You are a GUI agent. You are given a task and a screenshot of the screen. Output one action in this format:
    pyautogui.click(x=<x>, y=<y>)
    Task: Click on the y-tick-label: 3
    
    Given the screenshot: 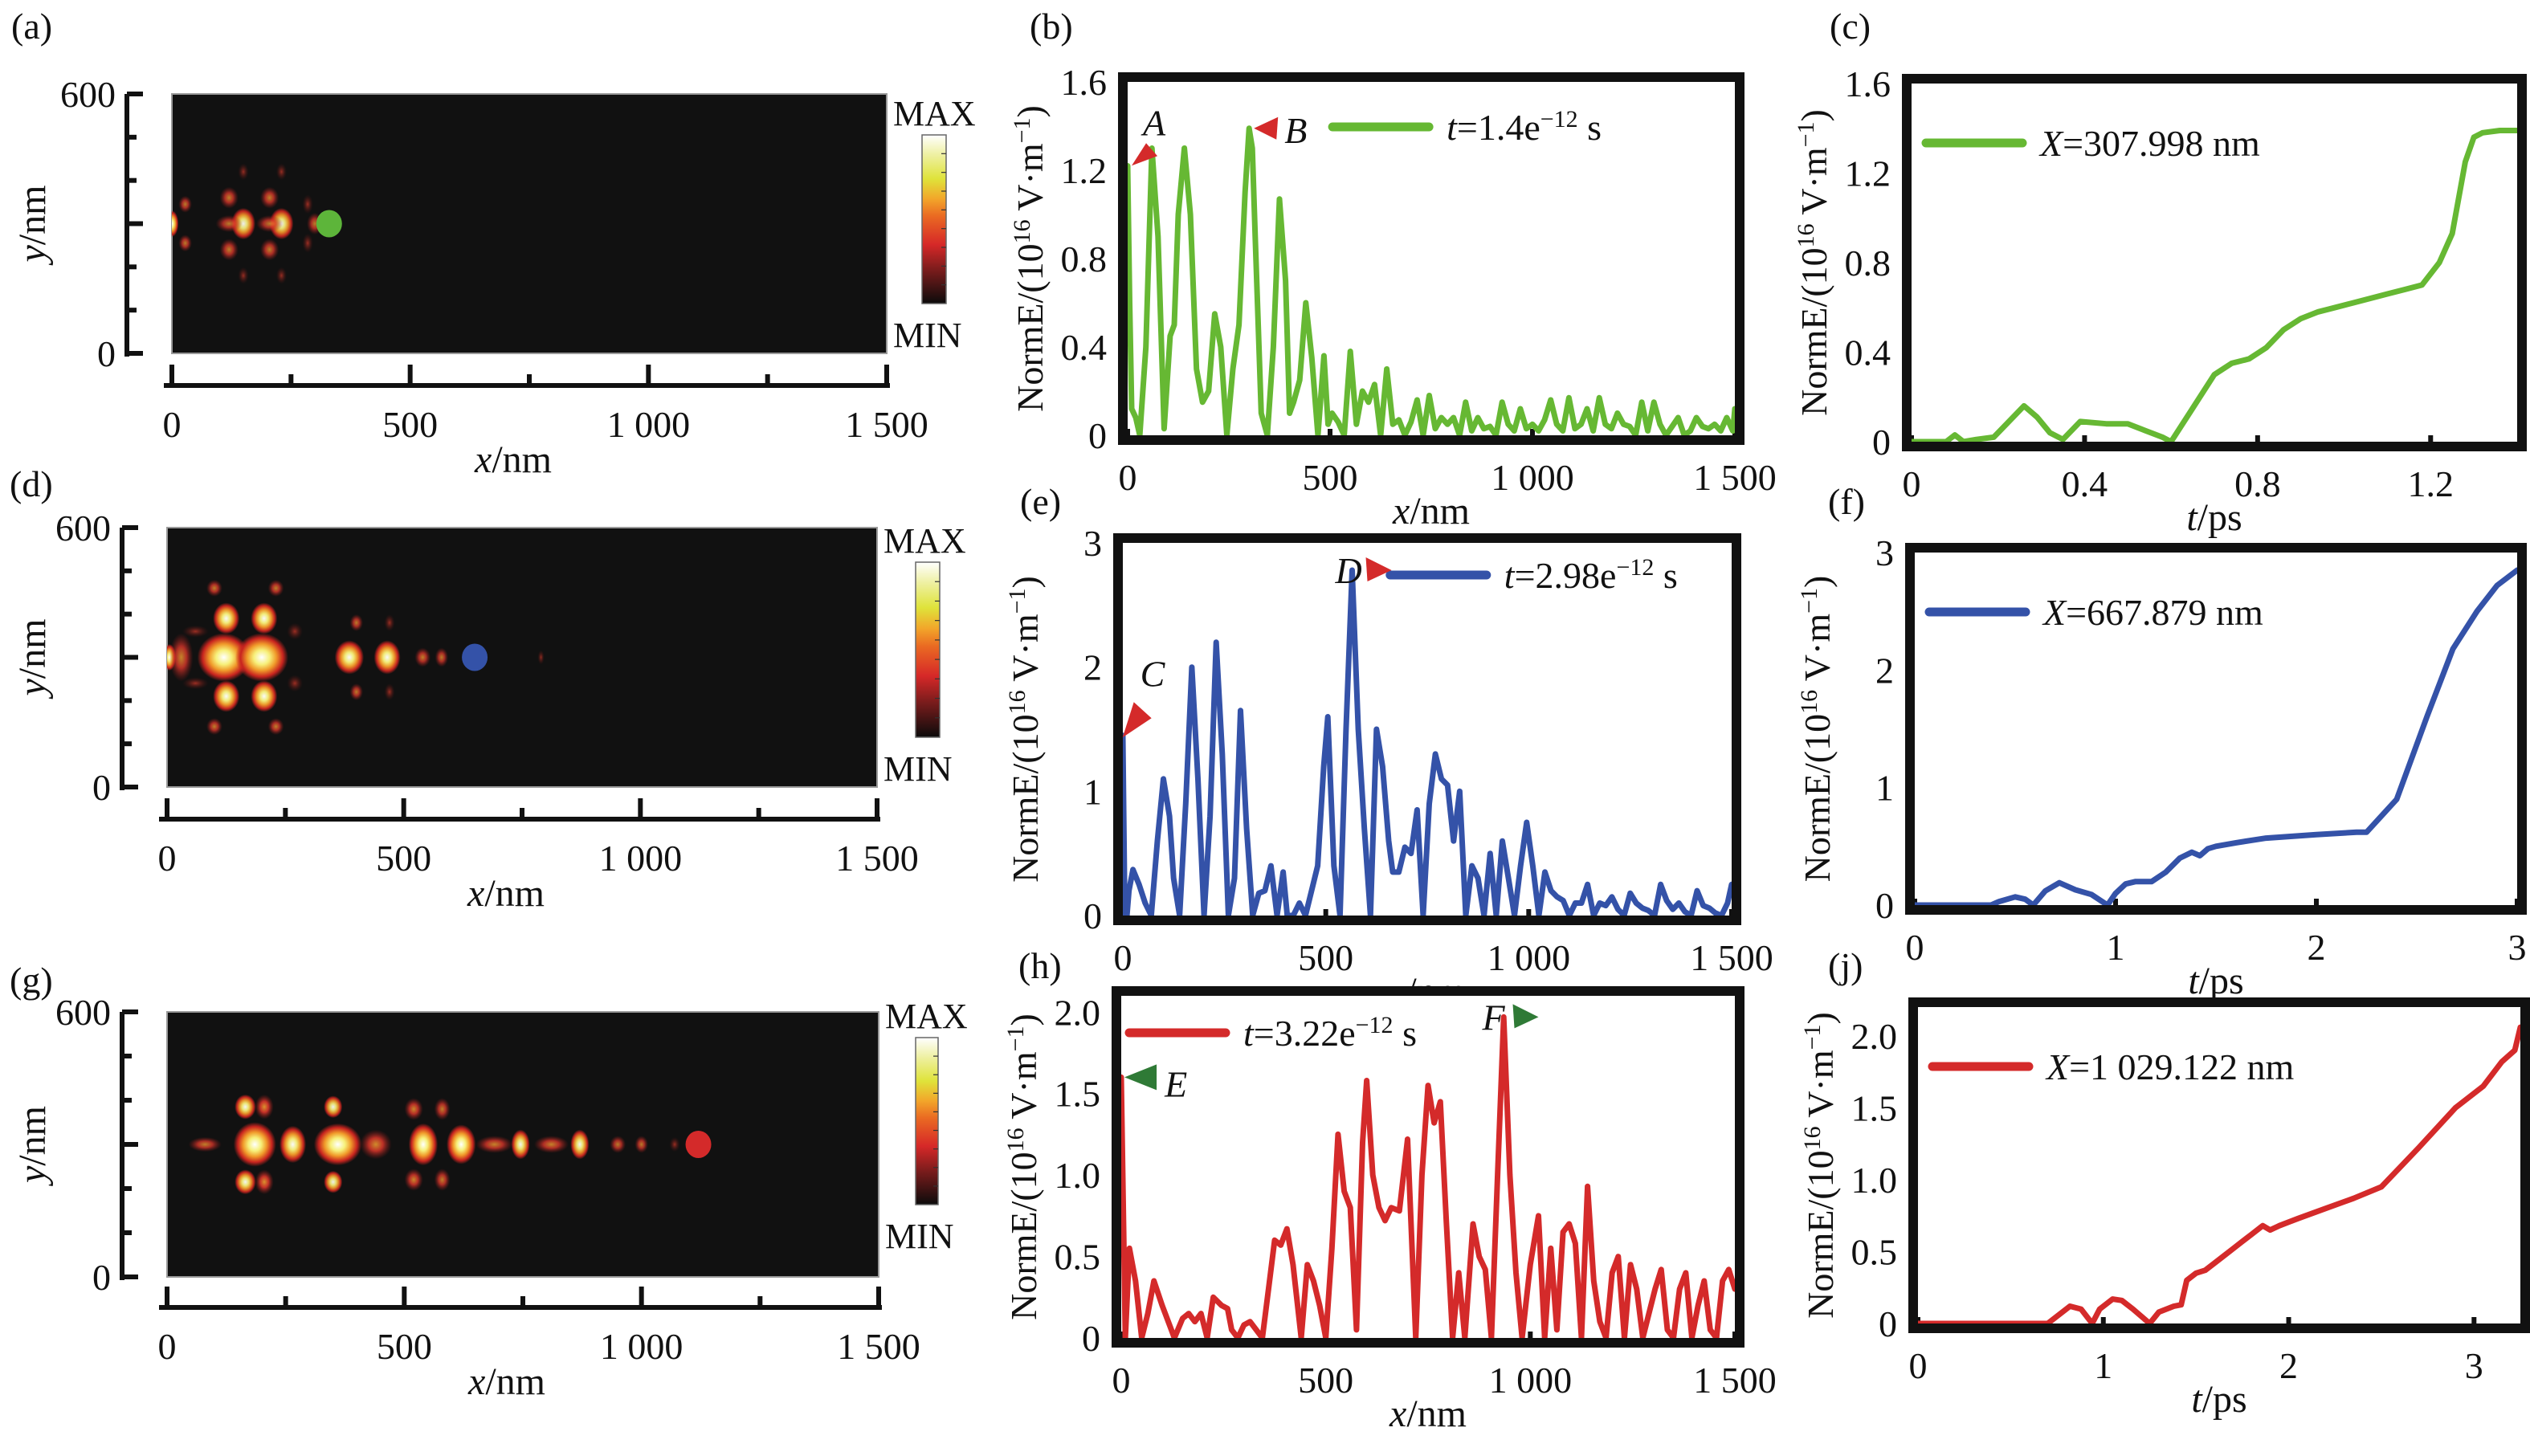 What is the action you would take?
    pyautogui.click(x=1092, y=543)
    